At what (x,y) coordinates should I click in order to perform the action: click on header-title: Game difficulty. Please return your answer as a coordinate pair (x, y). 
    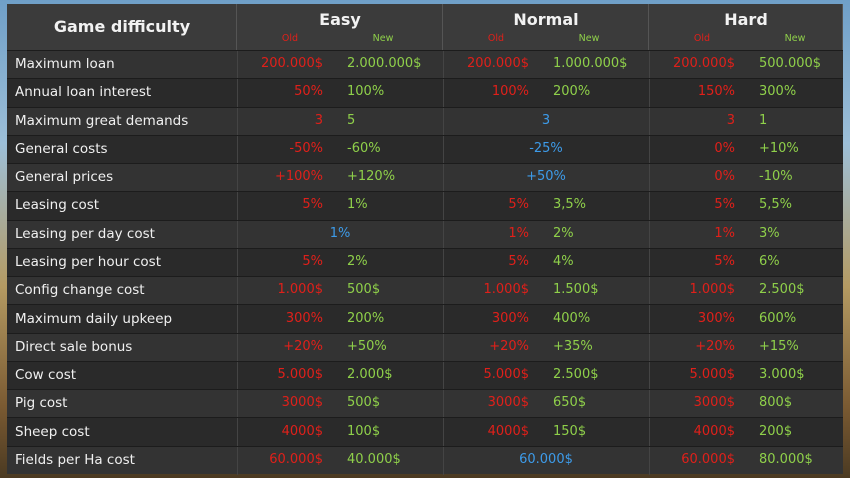
    Looking at the image, I should click on (122, 26).